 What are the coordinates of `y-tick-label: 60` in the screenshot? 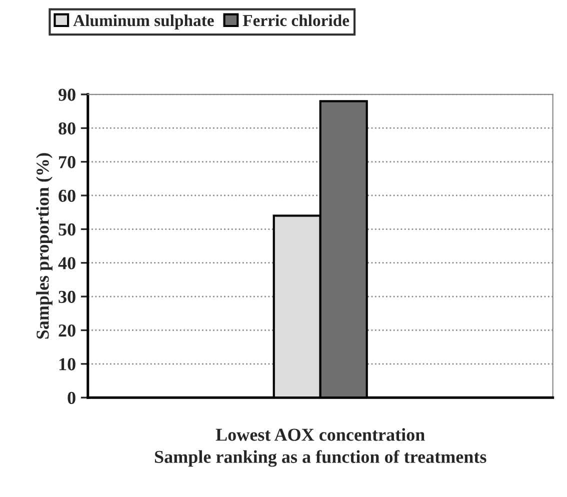 It's located at (67, 196).